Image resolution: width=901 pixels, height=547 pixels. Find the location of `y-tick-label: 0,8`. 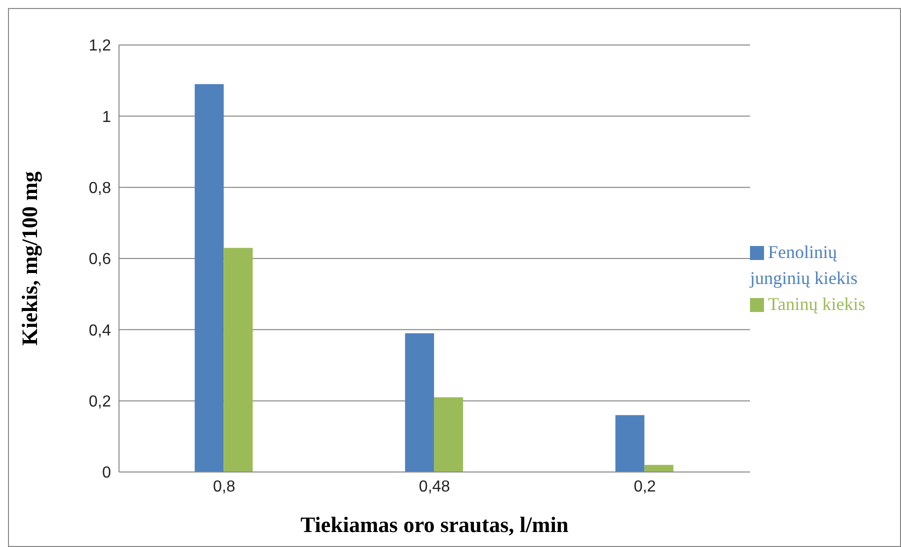

y-tick-label: 0,8 is located at coordinates (100, 189).